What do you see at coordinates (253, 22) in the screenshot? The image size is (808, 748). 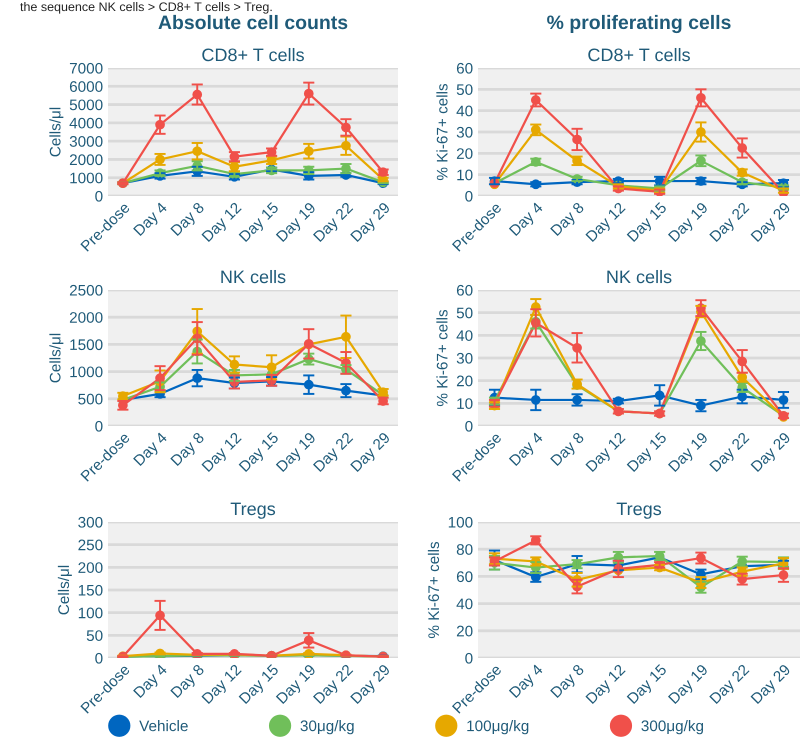 I see `chart-title: Absolute cell counts` at bounding box center [253, 22].